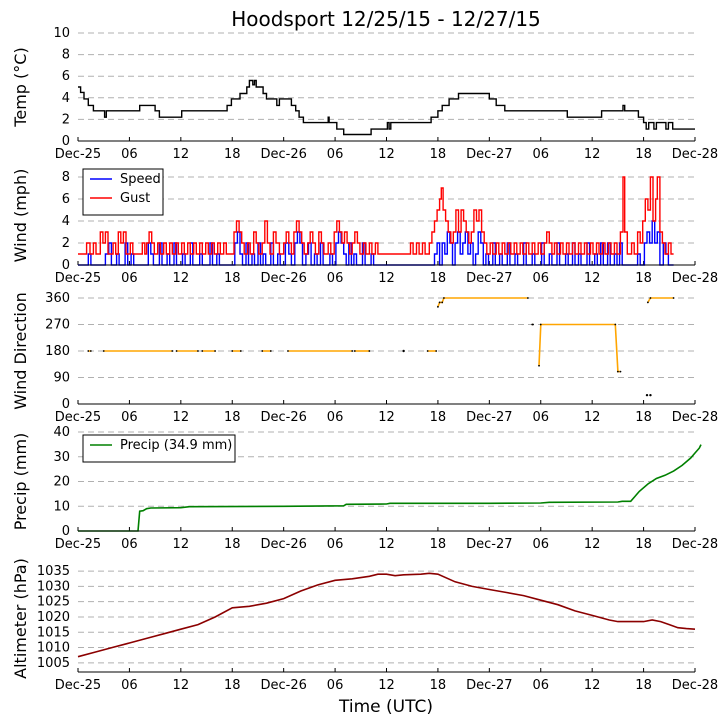 The image size is (726, 725). Describe the element at coordinates (135, 198) in the screenshot. I see `legend-label: Gust` at that location.